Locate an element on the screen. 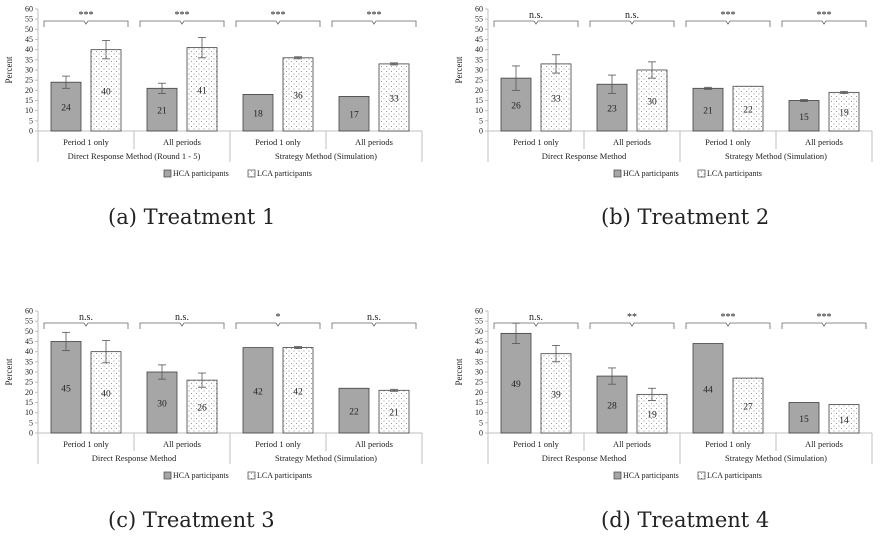  data-label: 21 is located at coordinates (708, 112).